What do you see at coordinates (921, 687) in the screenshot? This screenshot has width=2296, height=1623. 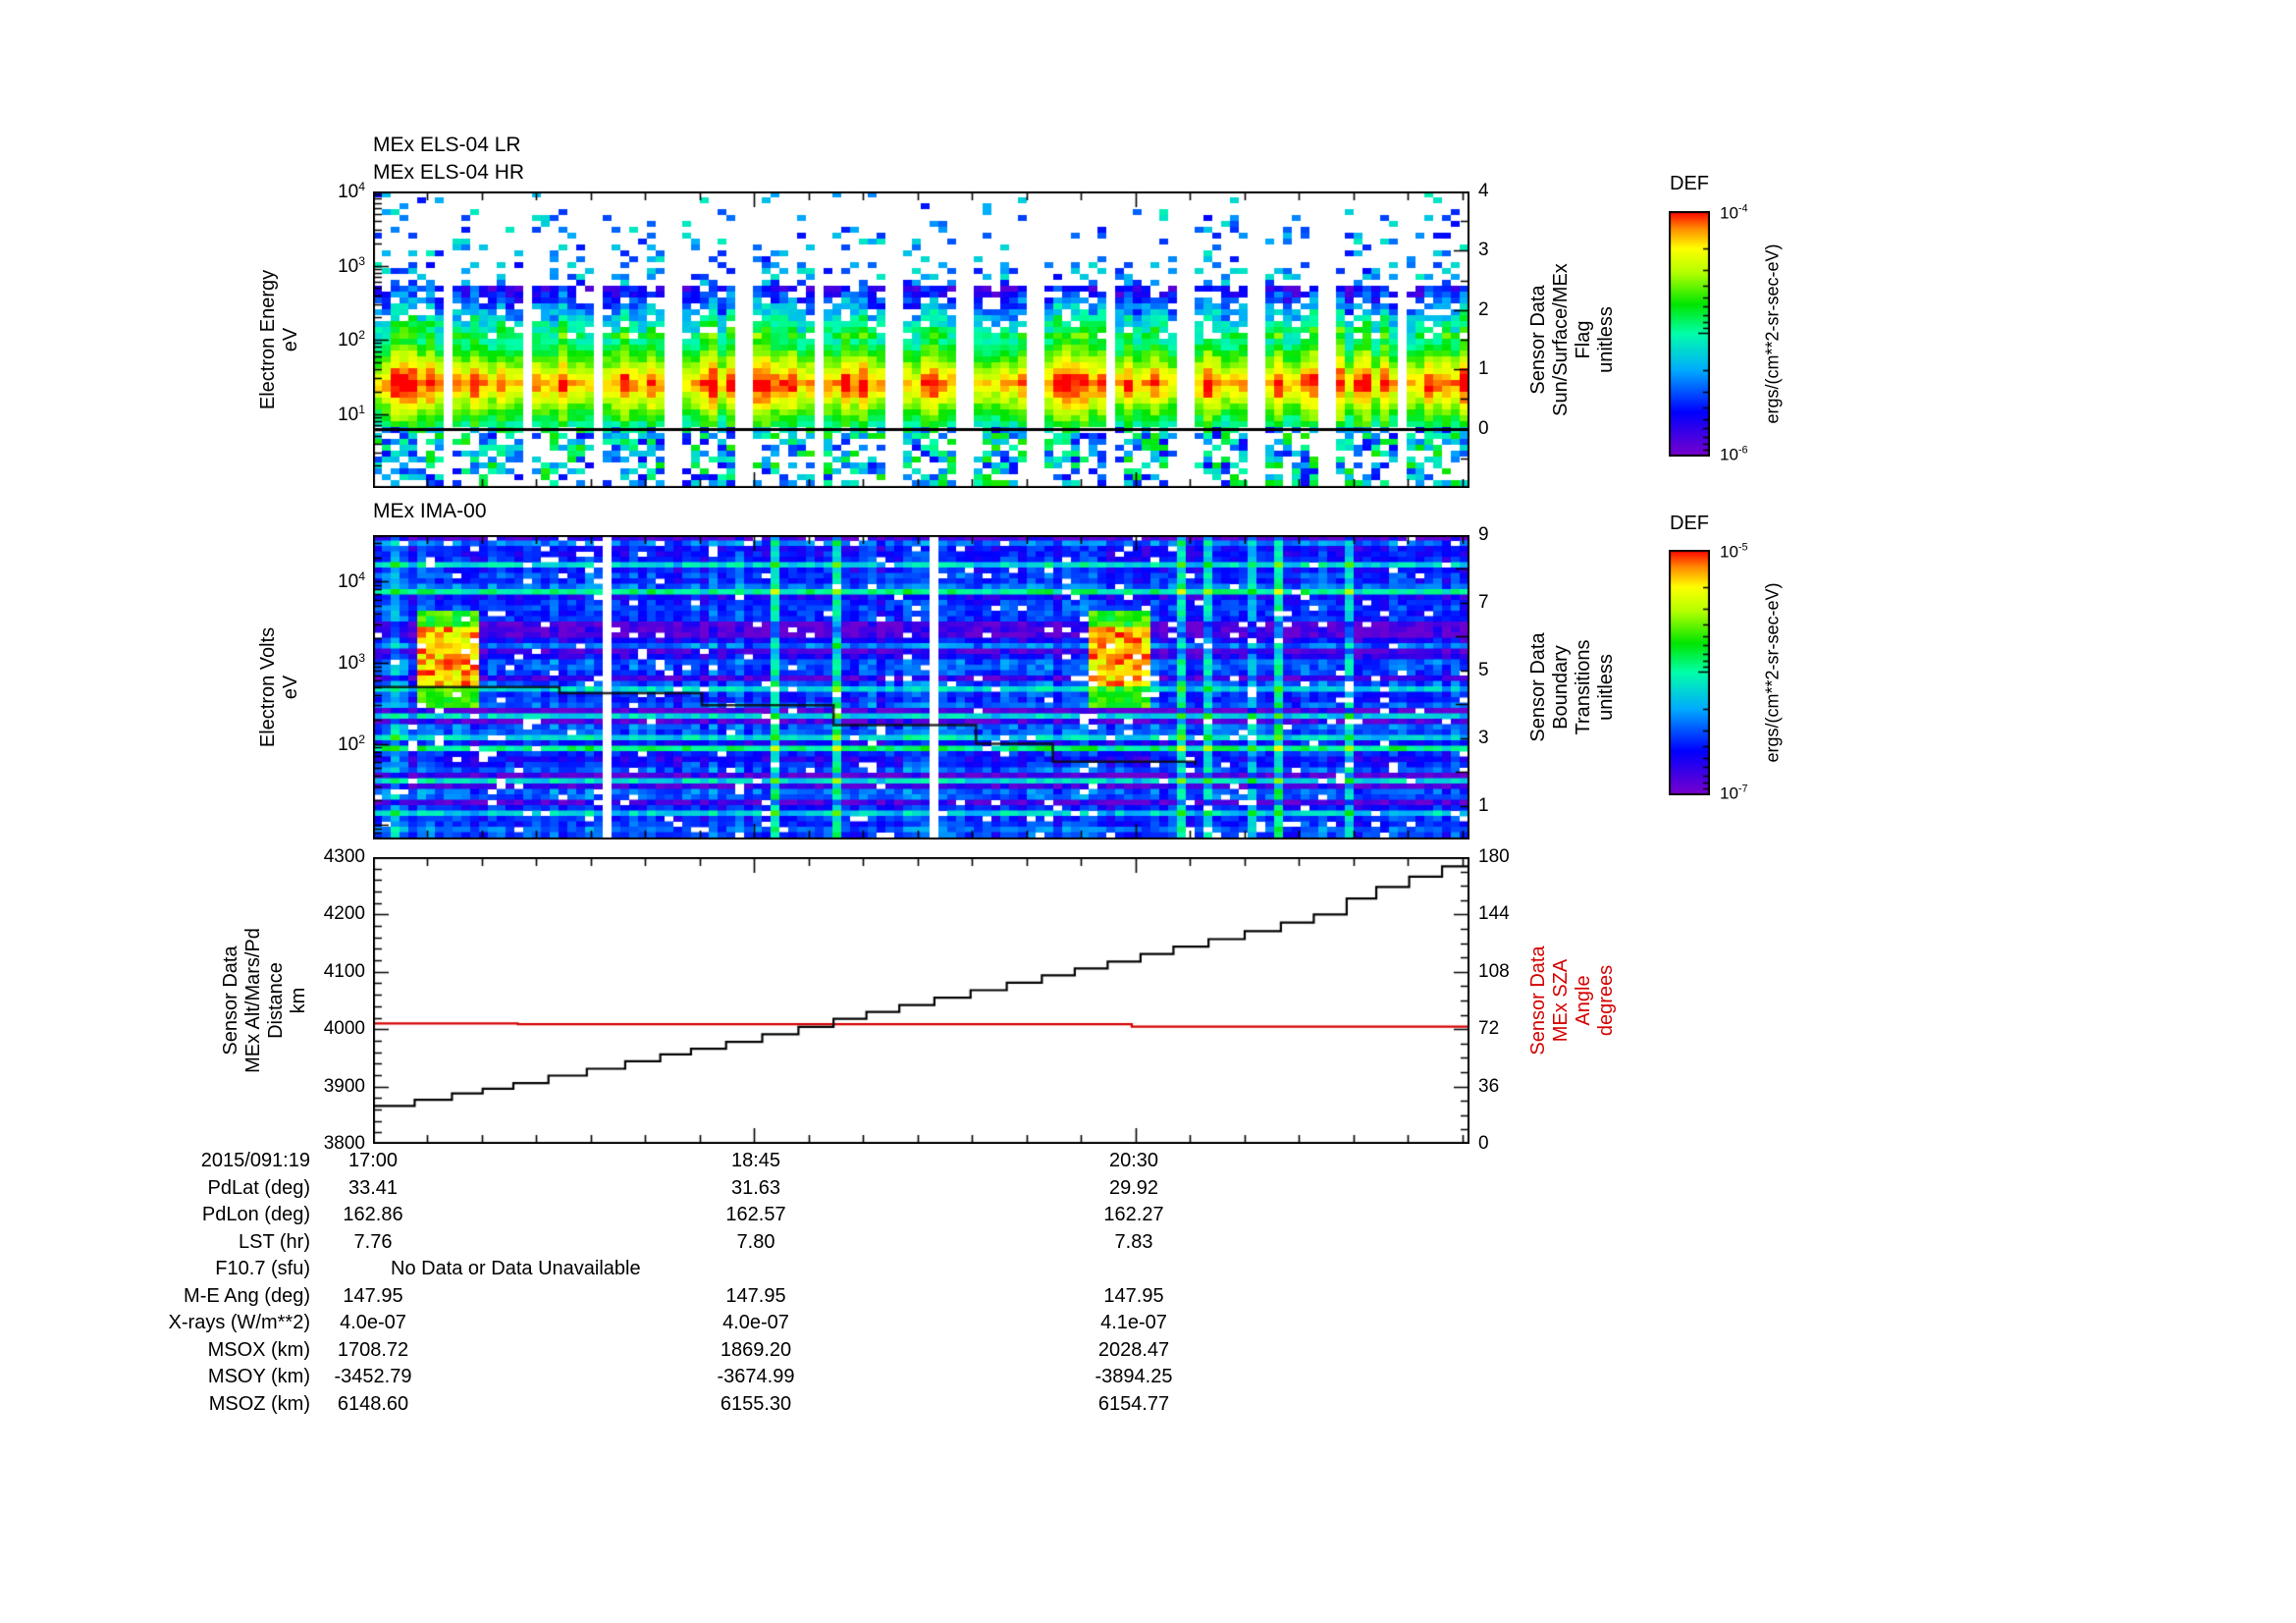 I see `ima-heatmap-canvas` at bounding box center [921, 687].